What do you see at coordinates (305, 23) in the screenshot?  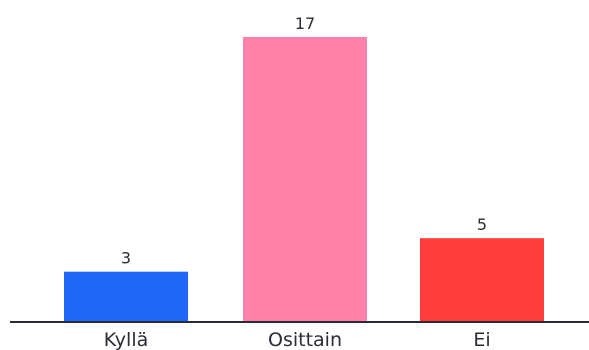 I see `value-label-osittain: 17` at bounding box center [305, 23].